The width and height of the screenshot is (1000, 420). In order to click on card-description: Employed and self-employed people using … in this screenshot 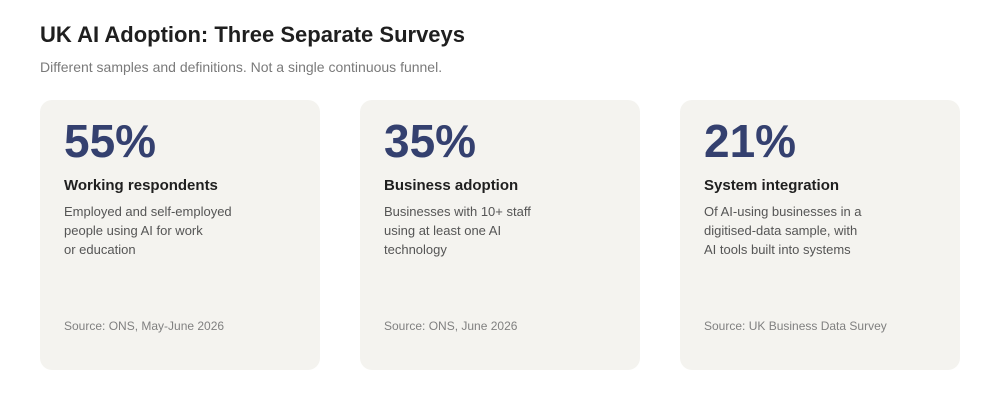, I will do `click(184, 230)`.